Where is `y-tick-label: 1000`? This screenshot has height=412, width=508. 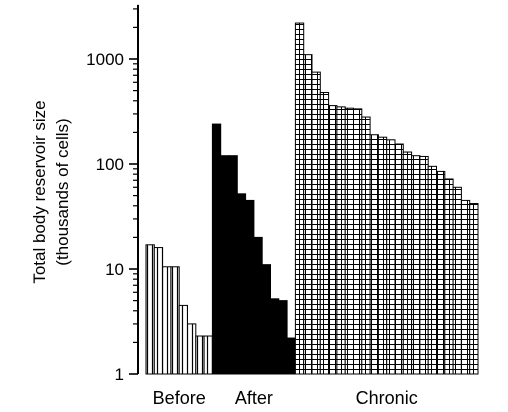
y-tick-label: 1000 is located at coordinates (105, 59).